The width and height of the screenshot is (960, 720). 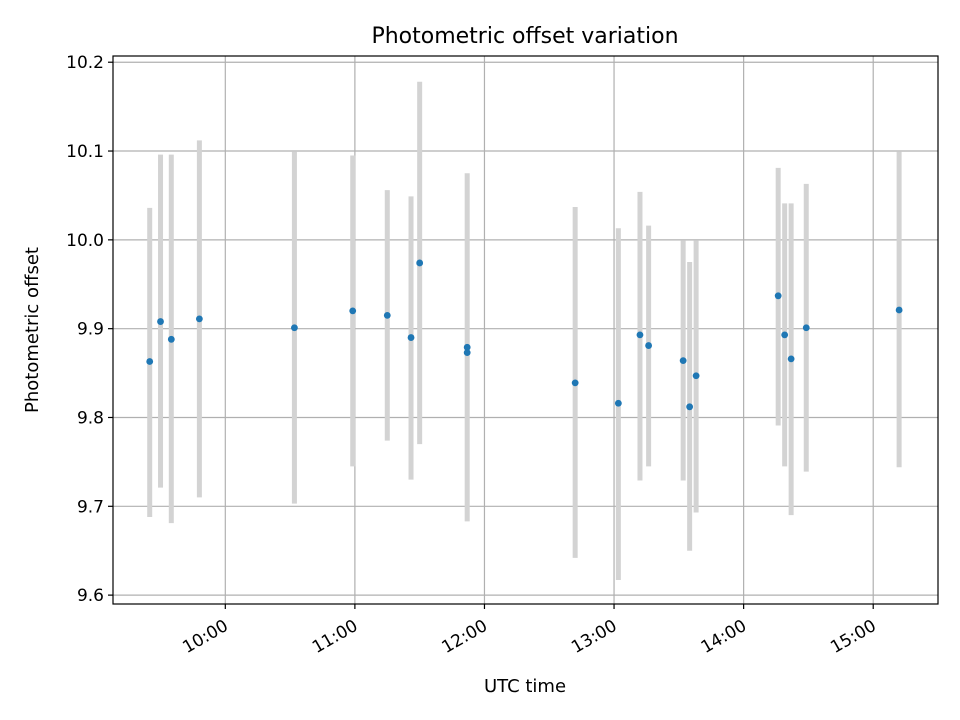 What do you see at coordinates (90, 596) in the screenshot?
I see `y-tick-label: 9.6` at bounding box center [90, 596].